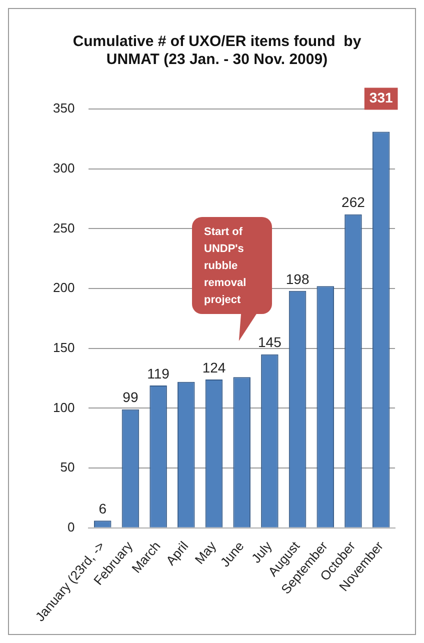  I want to click on y-tick-label: 250, so click(63, 228).